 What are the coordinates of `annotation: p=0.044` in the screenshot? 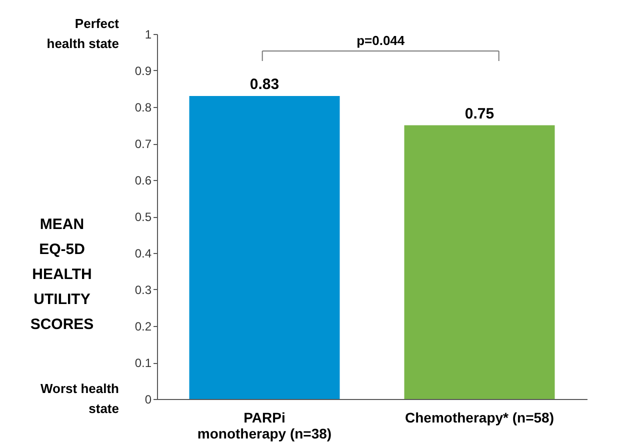 It's located at (381, 40).